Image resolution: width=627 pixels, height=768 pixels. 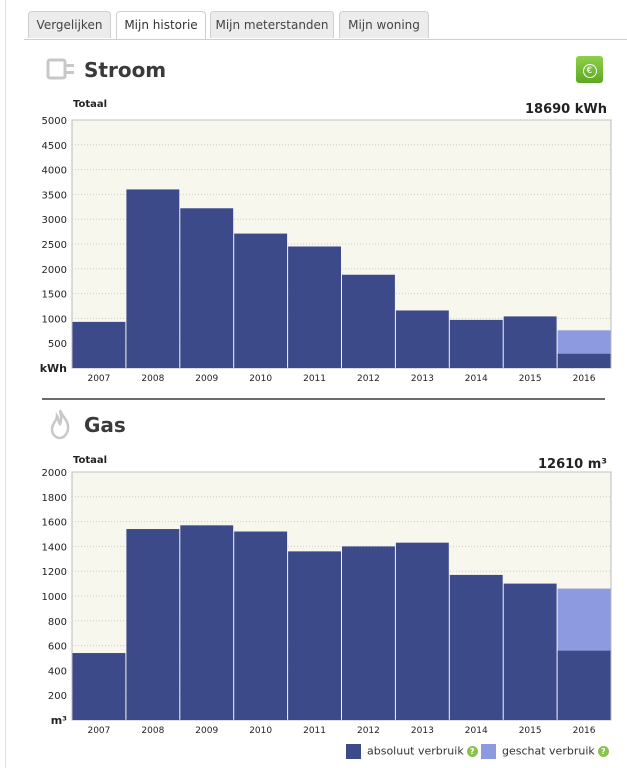 I want to click on y-tick-label: 4000, so click(x=54, y=171).